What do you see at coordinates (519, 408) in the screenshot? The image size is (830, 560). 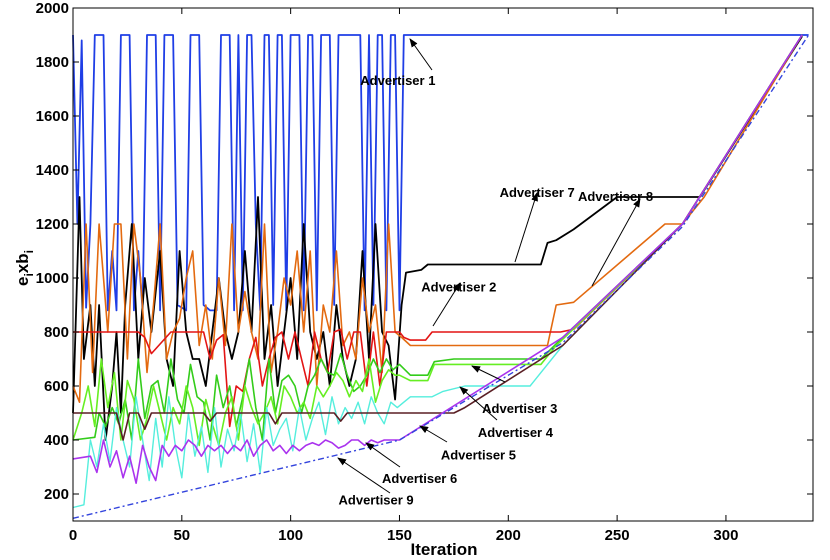 I see `annotation-advertiser-3: Advertiser 3` at bounding box center [519, 408].